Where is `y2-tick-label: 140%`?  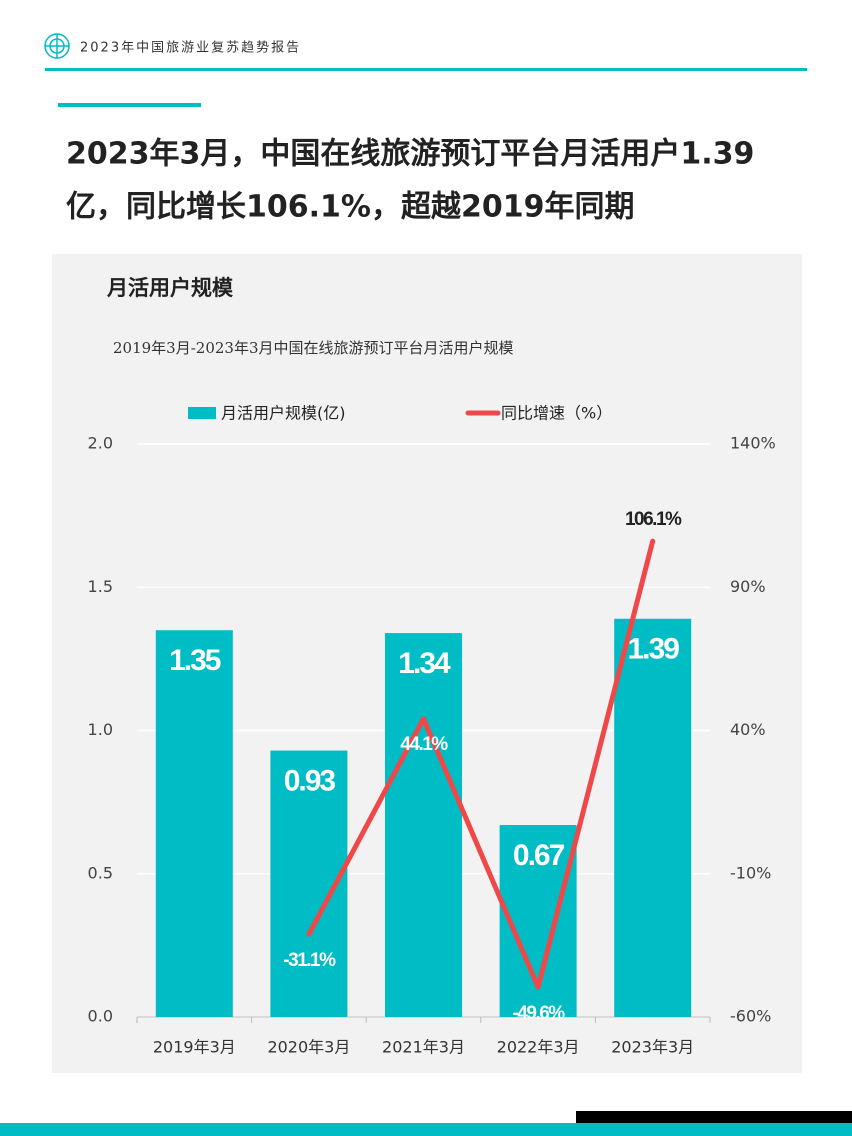
y2-tick-label: 140% is located at coordinates (753, 443).